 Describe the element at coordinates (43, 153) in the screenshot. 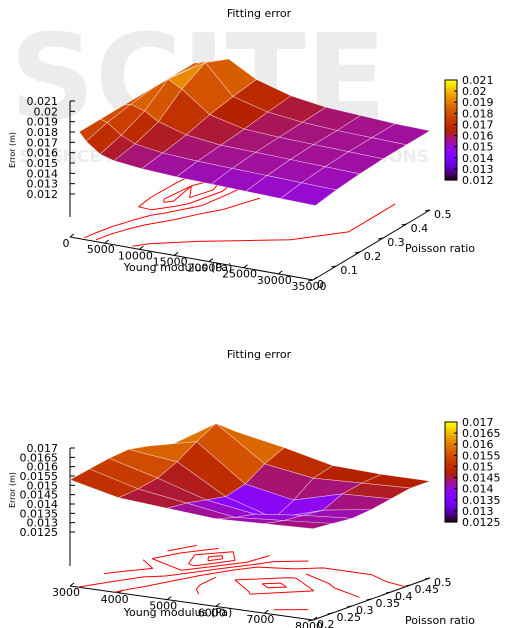

I see `z-tick-label: 0.016` at that location.